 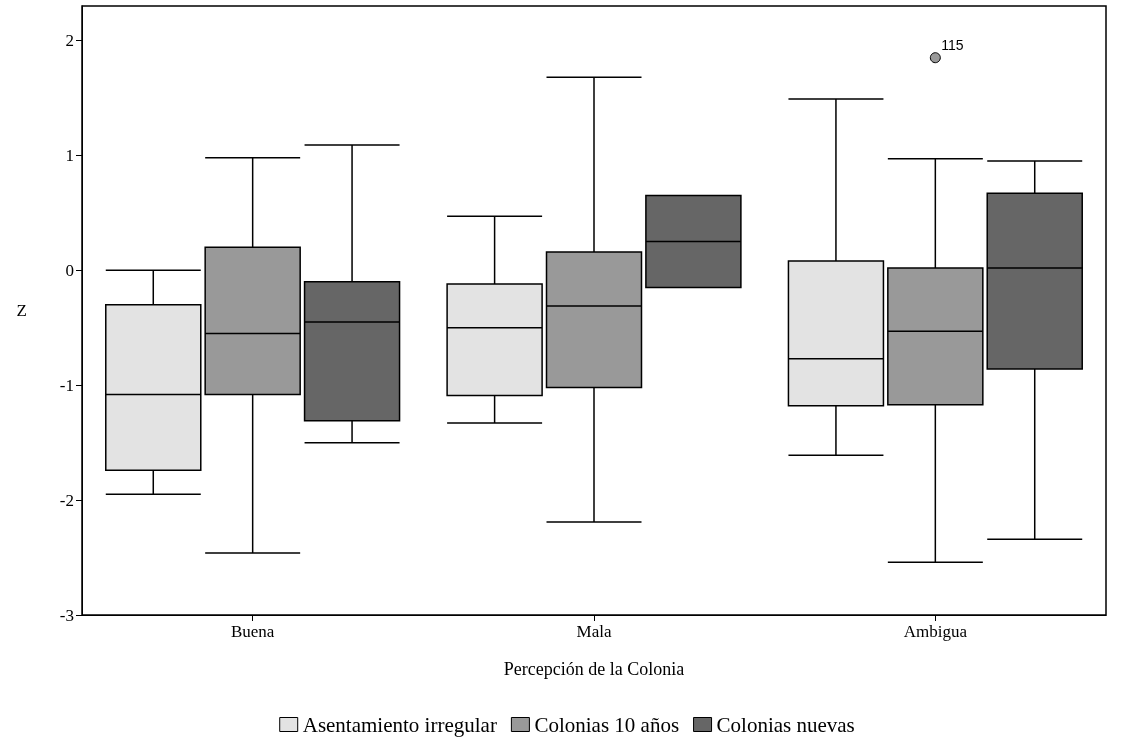 What do you see at coordinates (252, 631) in the screenshot?
I see `x-tick-label: Buena` at bounding box center [252, 631].